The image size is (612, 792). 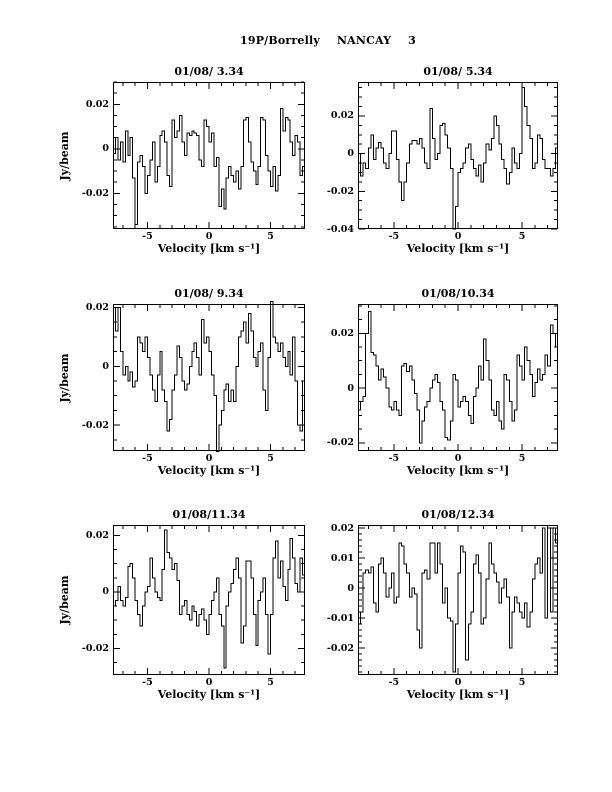 I want to click on y-tick-label: -0.04, so click(x=340, y=229).